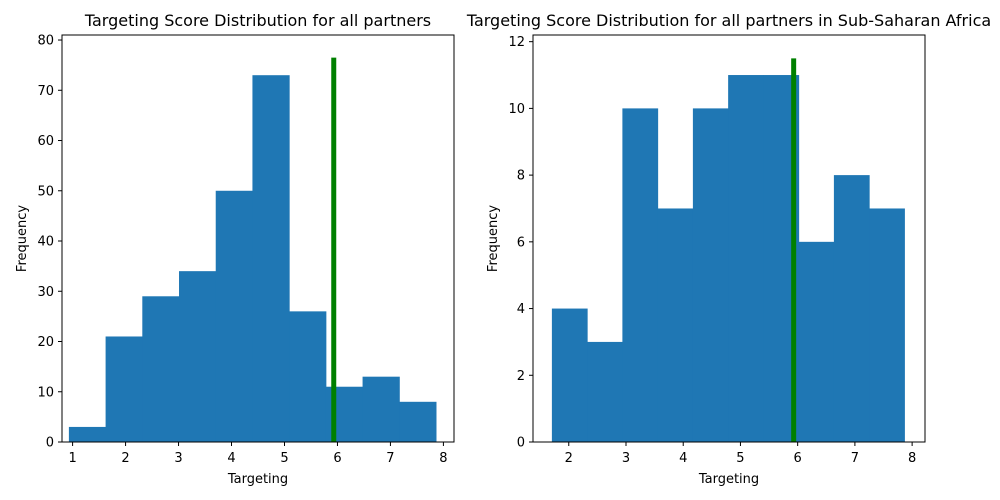 Image resolution: width=1000 pixels, height=500 pixels. What do you see at coordinates (45, 41) in the screenshot?
I see `y-tick-label: 80` at bounding box center [45, 41].